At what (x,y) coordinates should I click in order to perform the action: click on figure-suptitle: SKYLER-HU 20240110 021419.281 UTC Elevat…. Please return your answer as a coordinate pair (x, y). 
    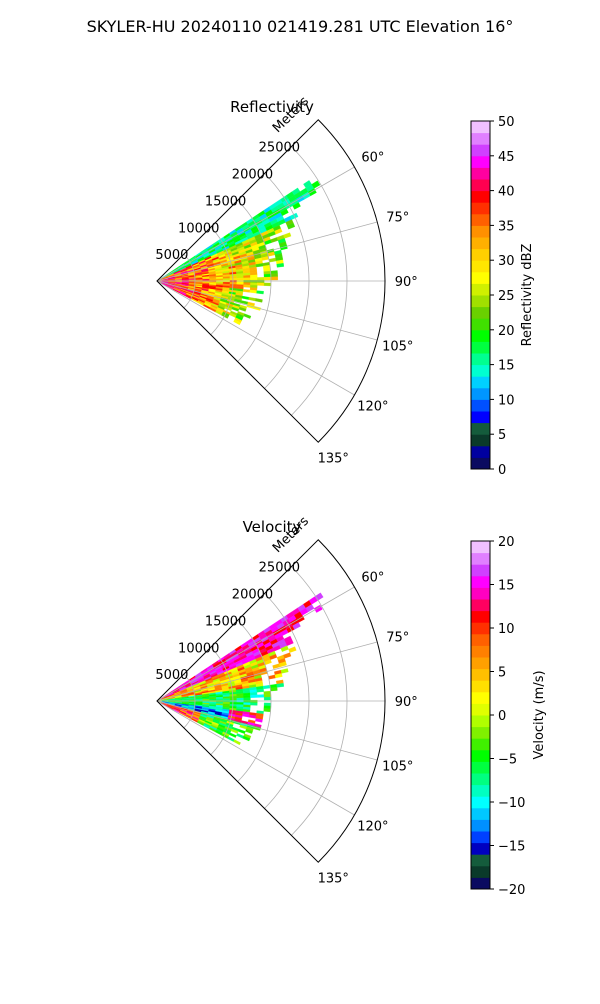
    Looking at the image, I should click on (300, 26).